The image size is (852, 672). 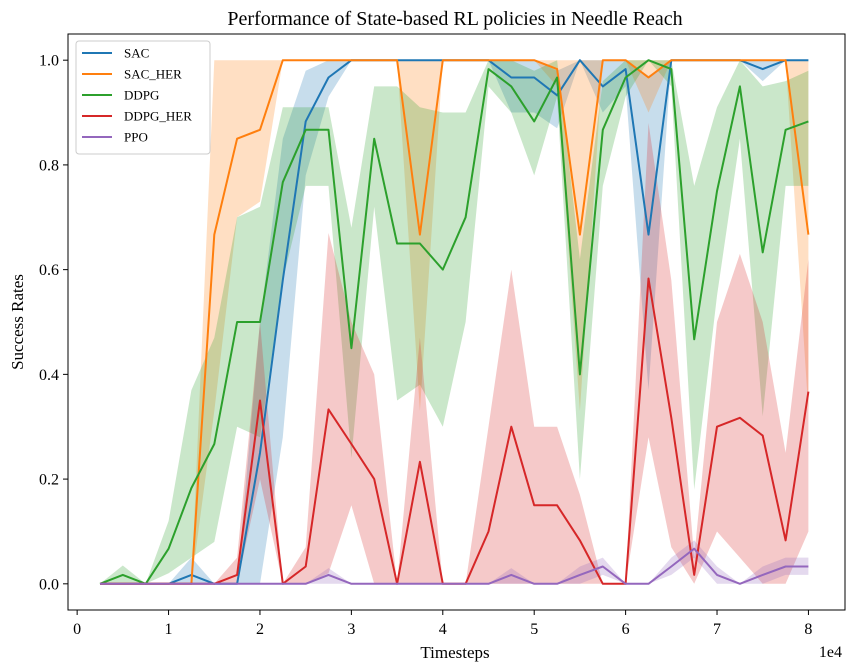 I want to click on x-tick-label: 2, so click(x=260, y=629).